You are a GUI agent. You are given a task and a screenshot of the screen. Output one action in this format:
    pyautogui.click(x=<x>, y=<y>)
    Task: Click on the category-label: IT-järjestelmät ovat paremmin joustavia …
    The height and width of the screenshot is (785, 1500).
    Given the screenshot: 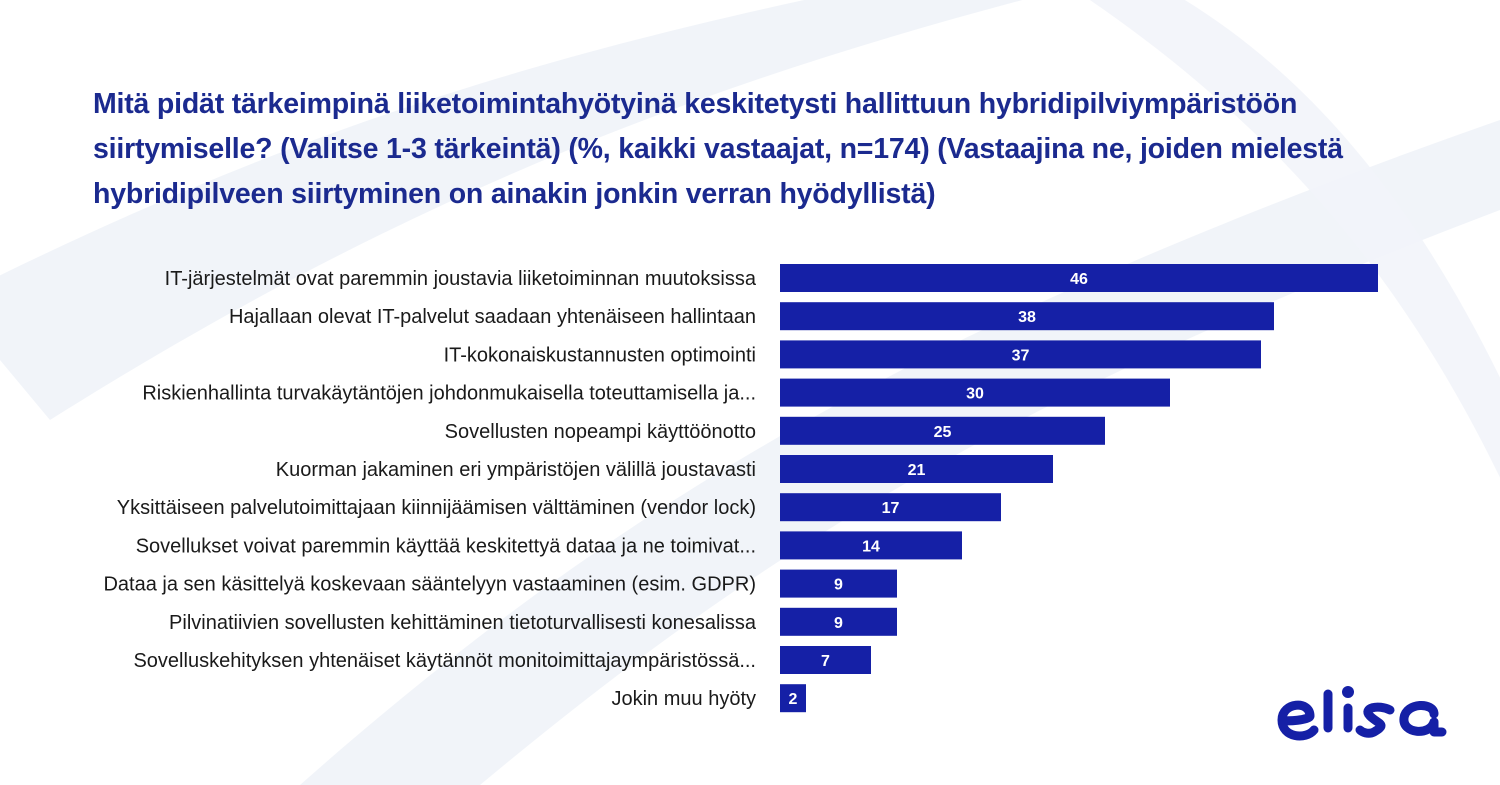 What is the action you would take?
    pyautogui.click(x=461, y=279)
    